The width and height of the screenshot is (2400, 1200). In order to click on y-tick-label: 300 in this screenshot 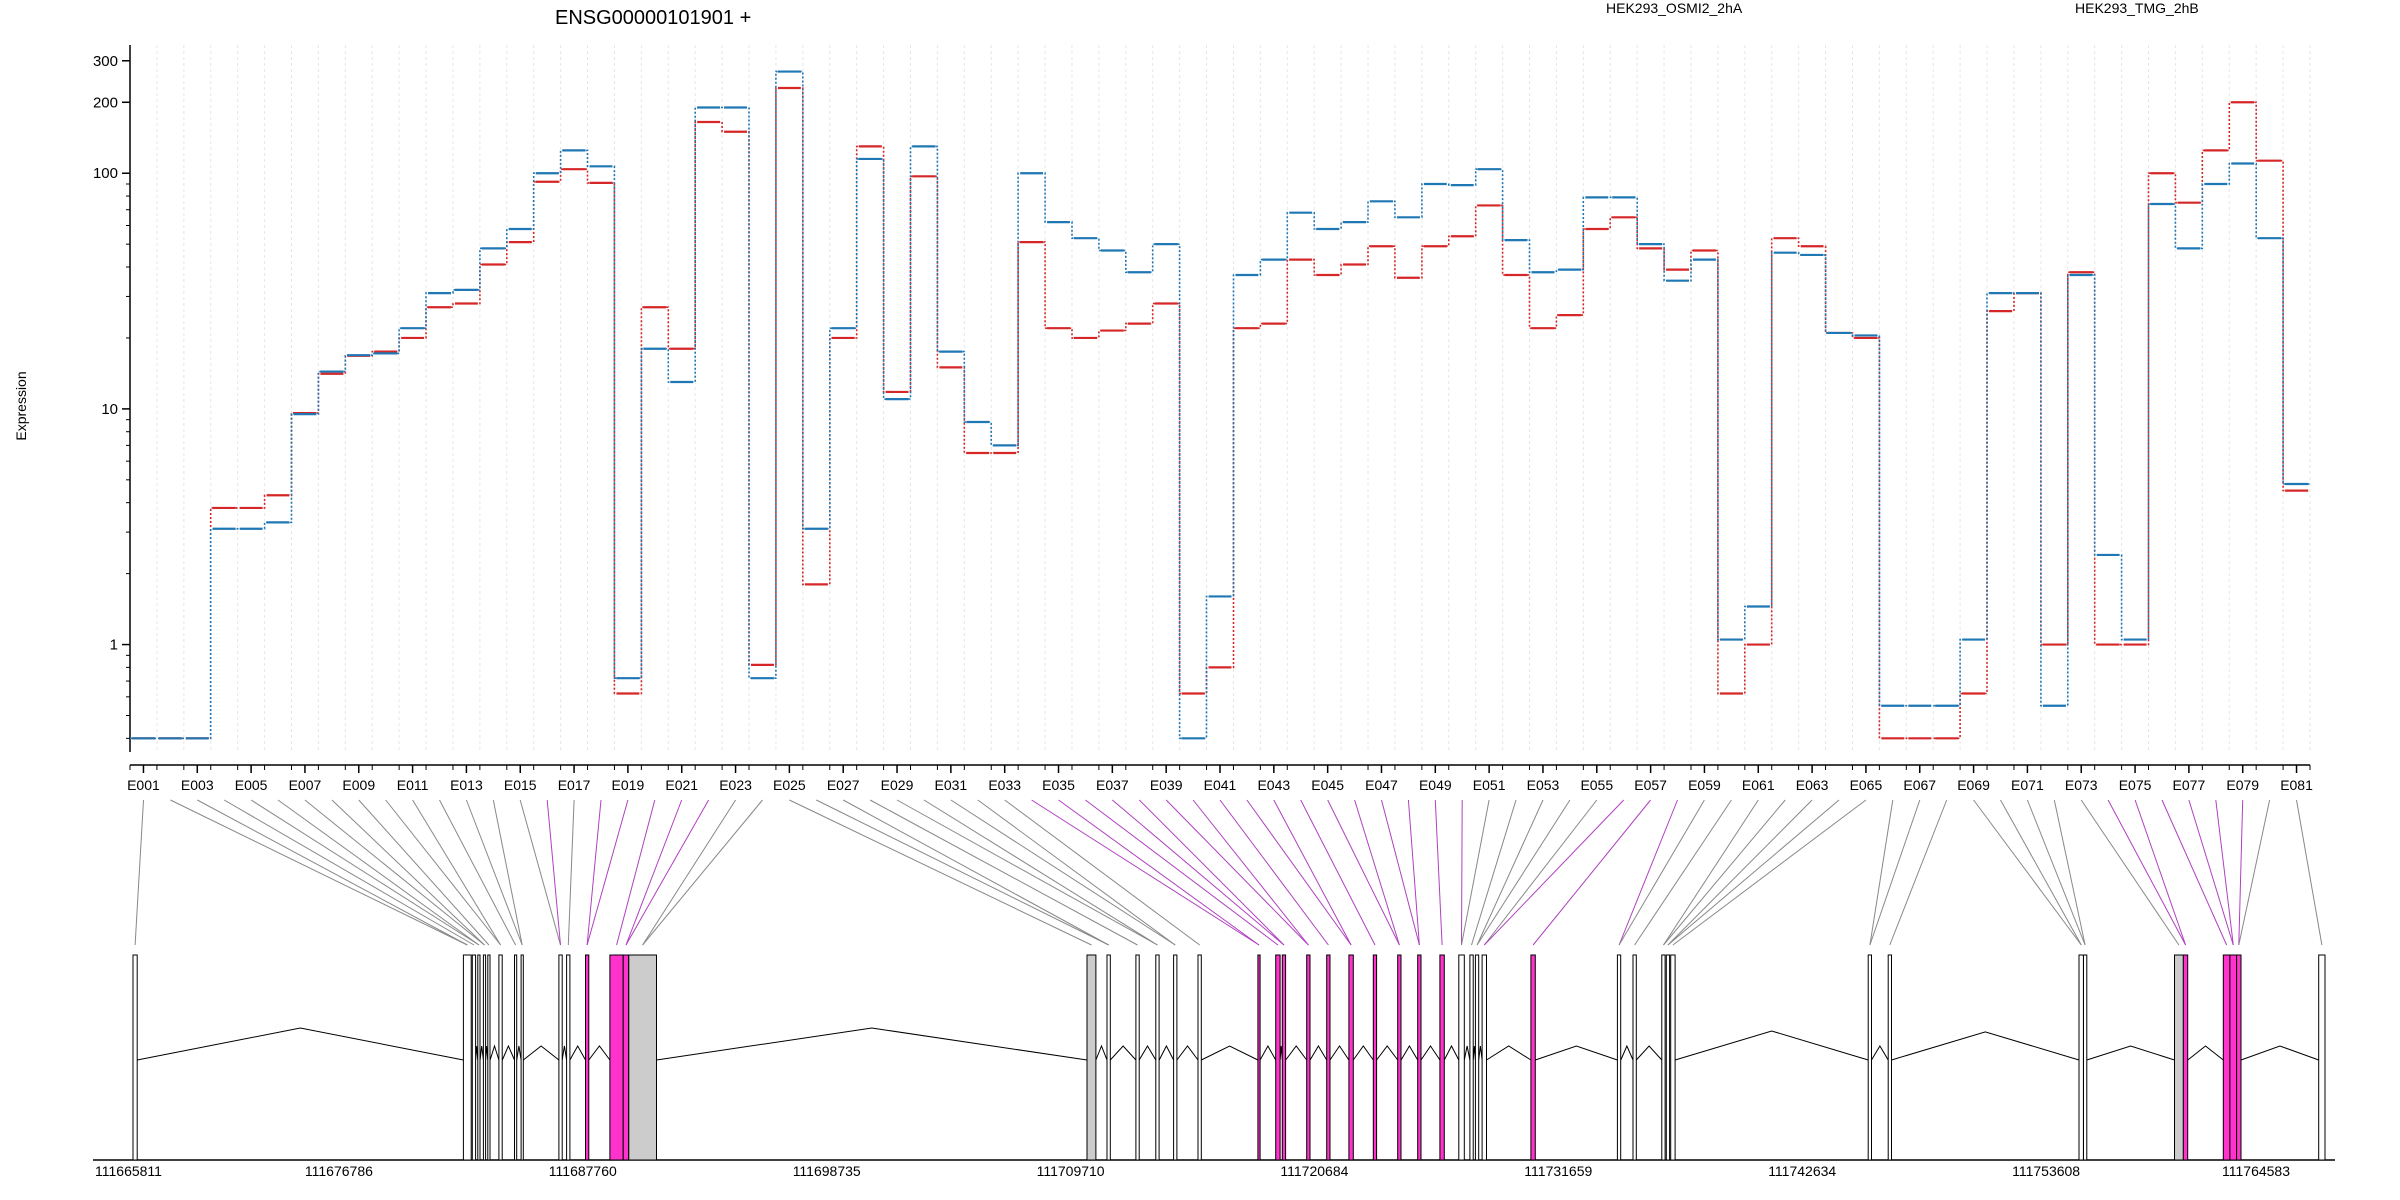, I will do `click(105, 61)`.